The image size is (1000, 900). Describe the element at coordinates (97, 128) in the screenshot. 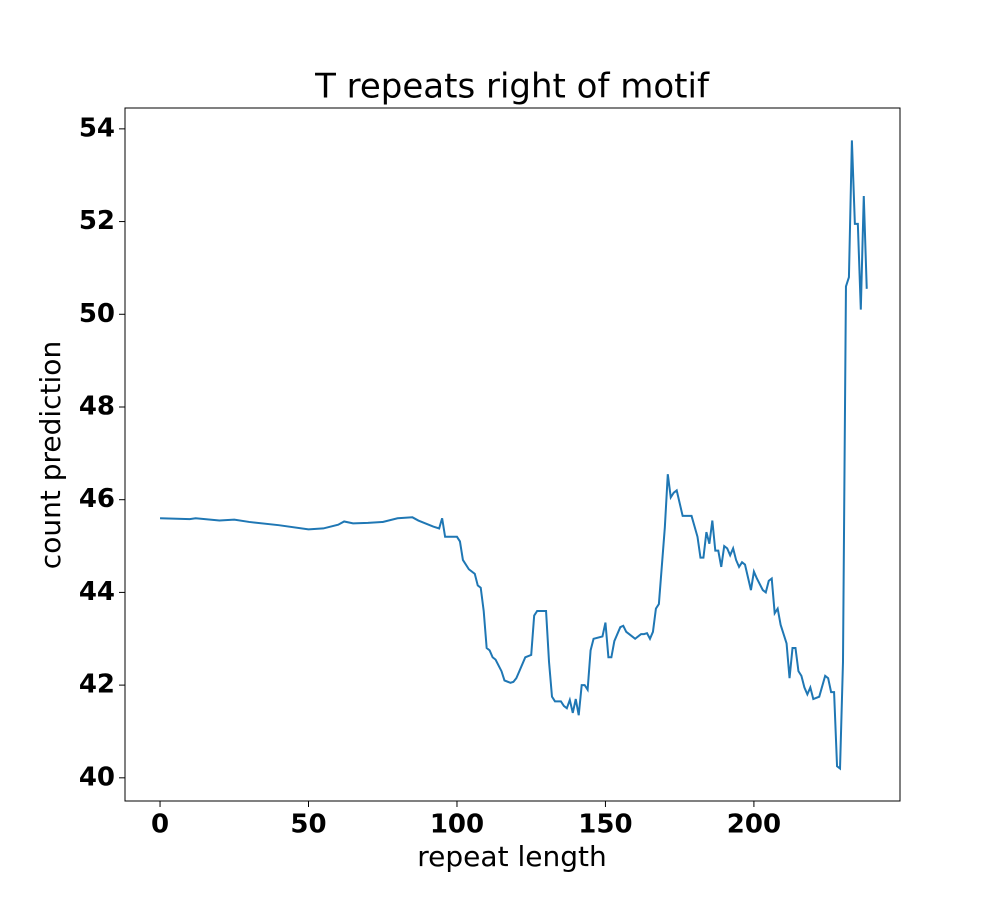

I see `y-tick-label: 54` at that location.